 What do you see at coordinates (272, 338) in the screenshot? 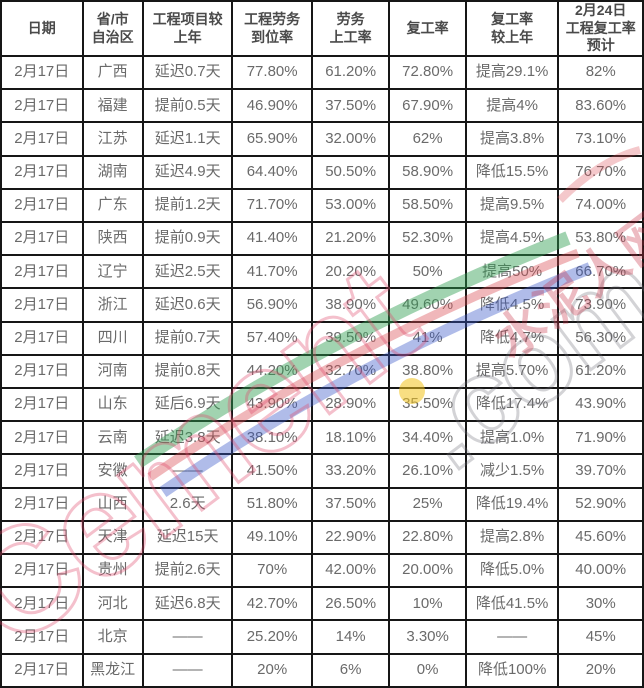
I see `cell: 57.40%` at bounding box center [272, 338].